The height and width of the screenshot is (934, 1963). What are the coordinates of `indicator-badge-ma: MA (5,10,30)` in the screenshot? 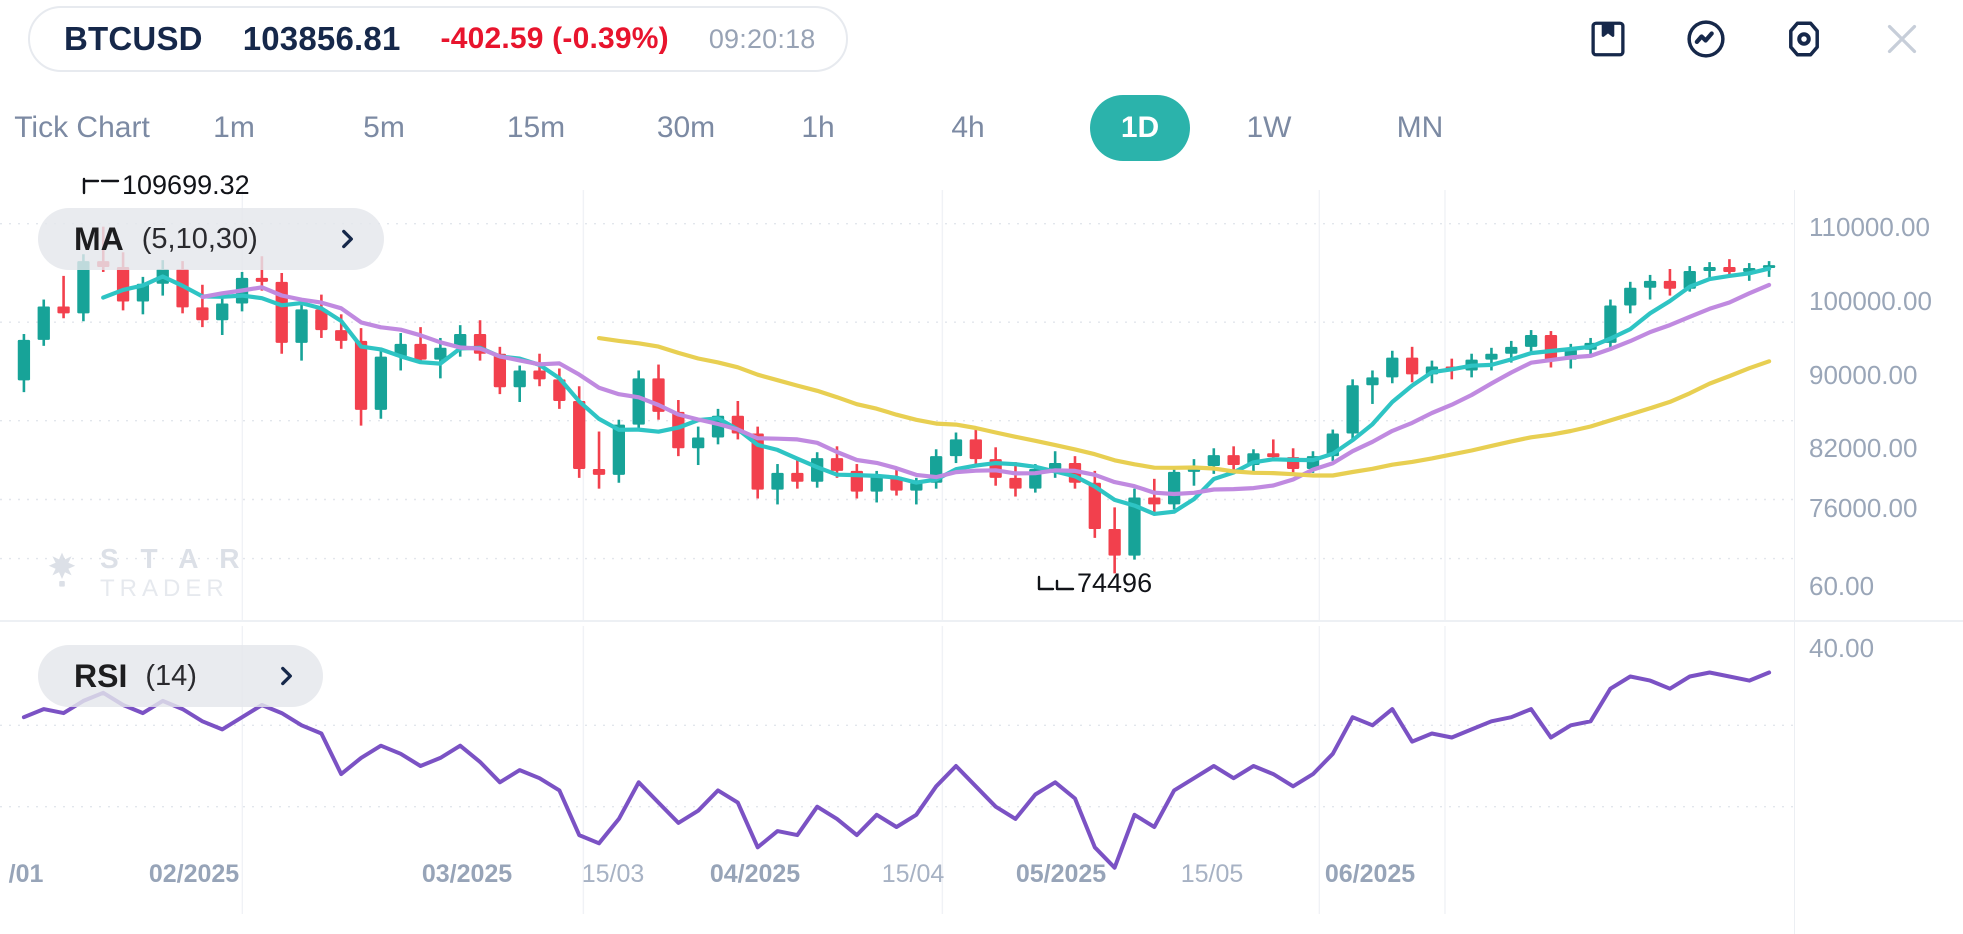 It's located at (211, 239).